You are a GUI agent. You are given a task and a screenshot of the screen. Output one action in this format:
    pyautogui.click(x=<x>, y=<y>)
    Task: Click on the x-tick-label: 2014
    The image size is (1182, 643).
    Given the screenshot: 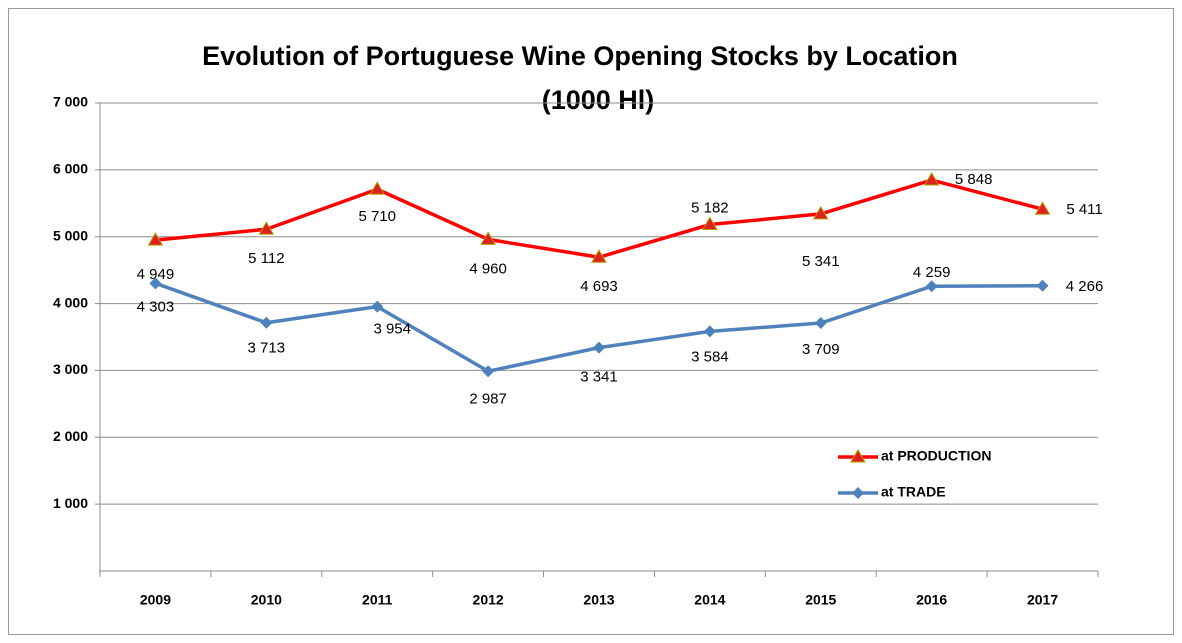 What is the action you would take?
    pyautogui.click(x=709, y=600)
    